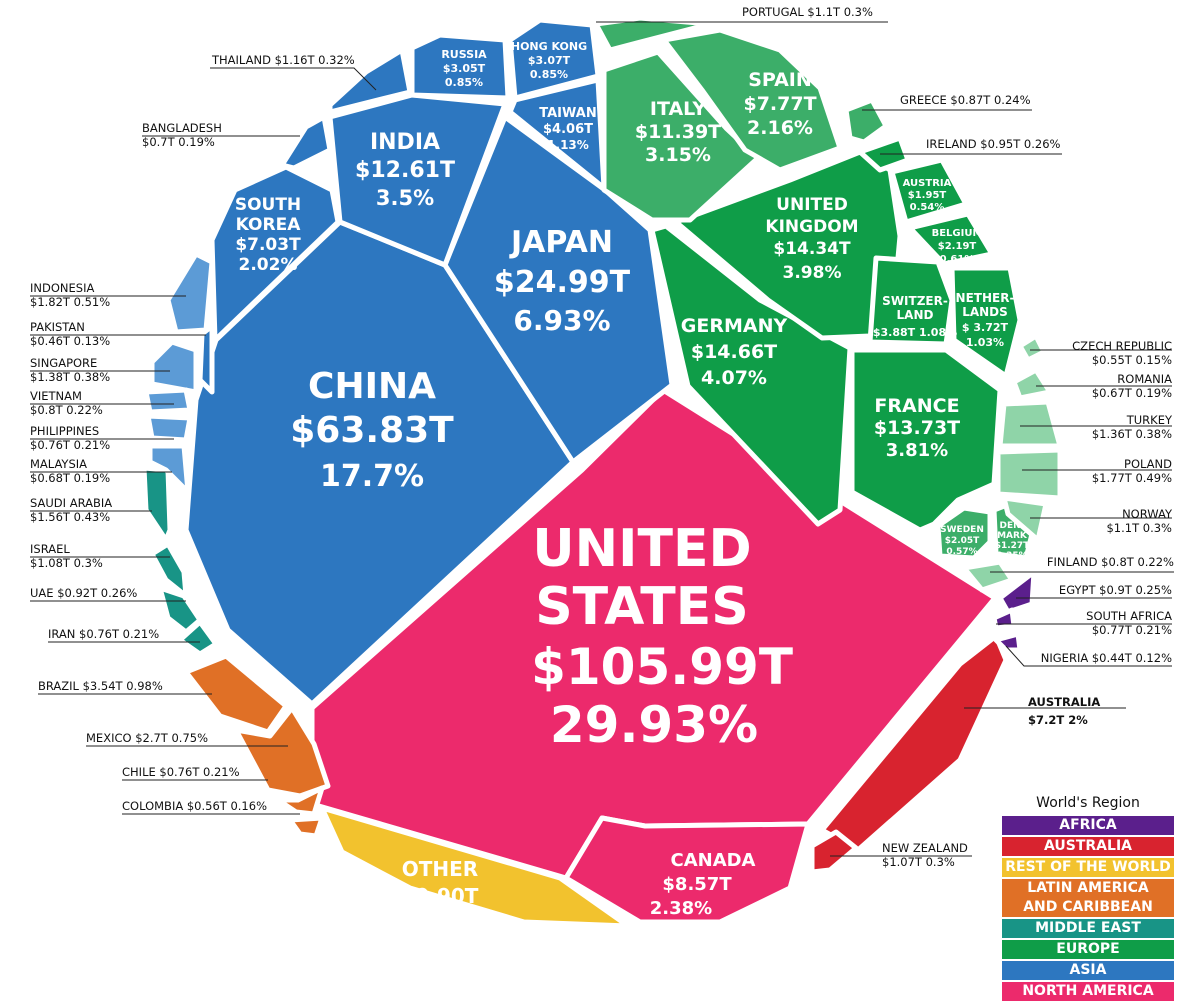 Image resolution: width=1192 pixels, height=1002 pixels. What do you see at coordinates (812, 205) in the screenshot?
I see `label-united-kingdom-line-1: UNITED` at bounding box center [812, 205].